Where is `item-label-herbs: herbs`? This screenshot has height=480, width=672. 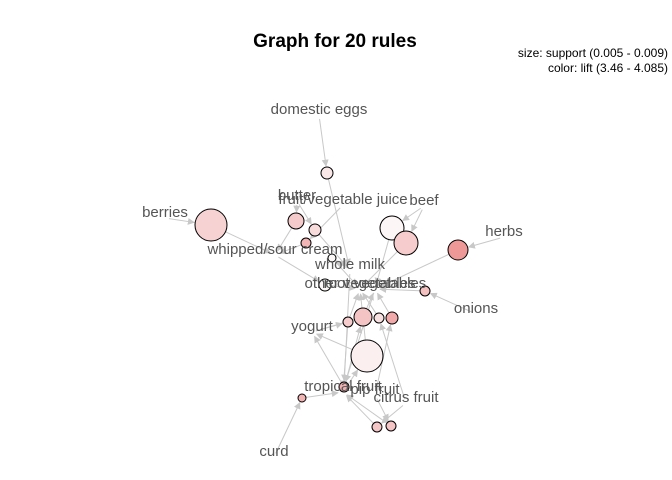 item-label-herbs: herbs is located at coordinates (504, 231).